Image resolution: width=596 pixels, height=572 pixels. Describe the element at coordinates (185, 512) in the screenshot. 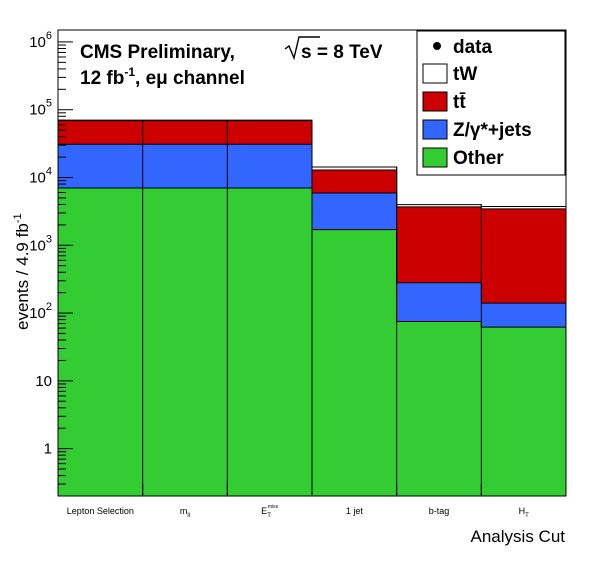

I see `x-category-label: mll` at that location.